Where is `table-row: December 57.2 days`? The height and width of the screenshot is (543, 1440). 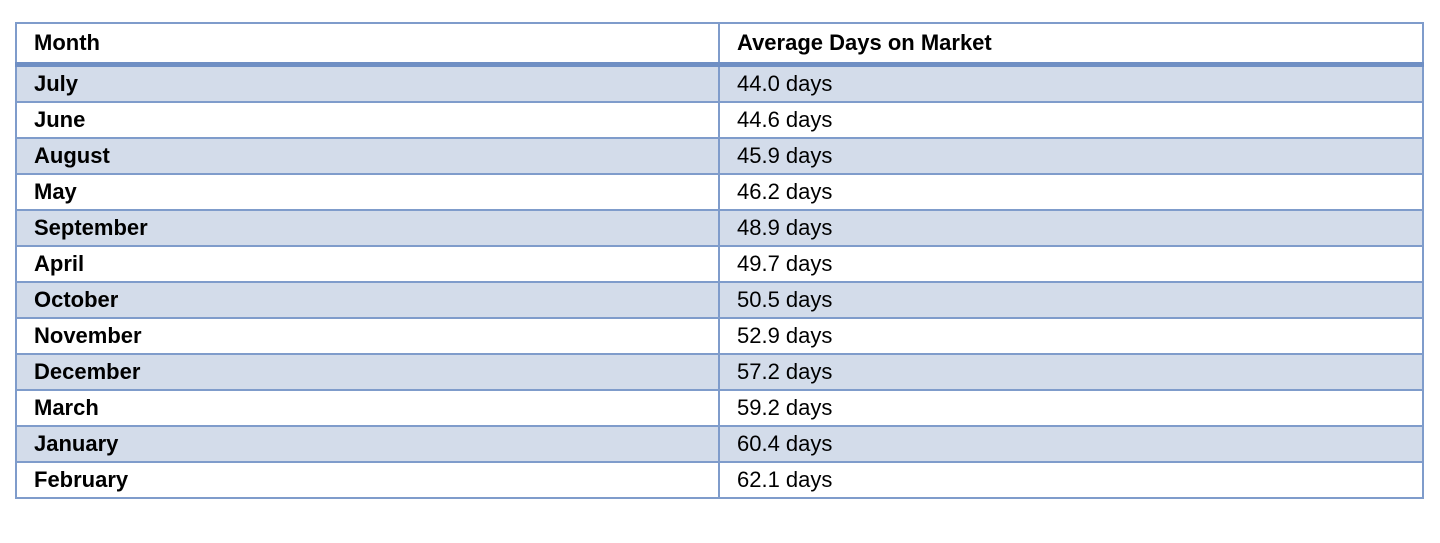 table-row: December 57.2 days is located at coordinates (719, 372).